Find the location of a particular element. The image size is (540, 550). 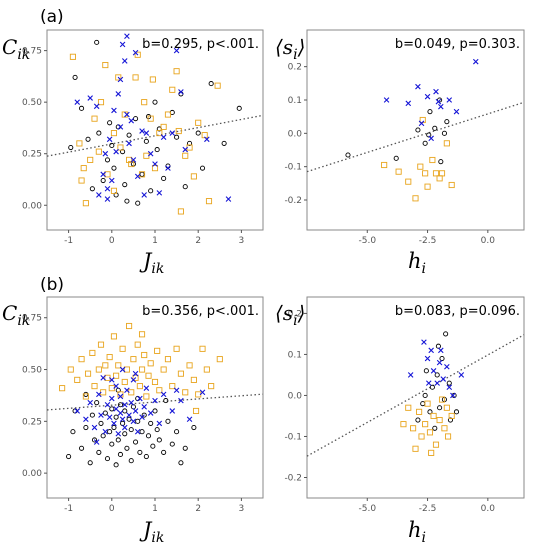

stat-annotation: b=0.049, p=0.303. is located at coordinates (457, 44).